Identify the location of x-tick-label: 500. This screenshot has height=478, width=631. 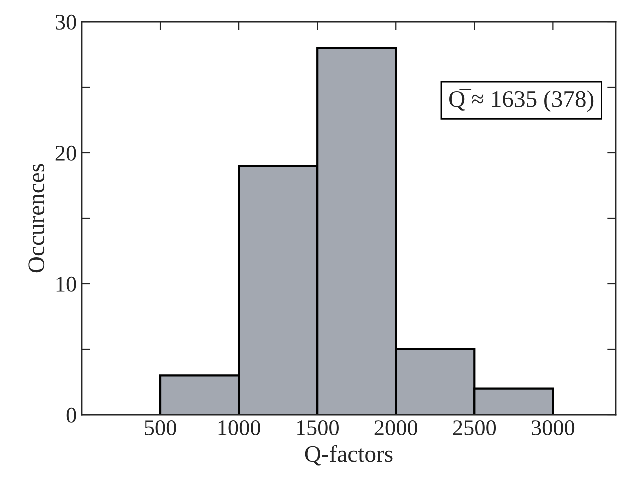
(160, 428).